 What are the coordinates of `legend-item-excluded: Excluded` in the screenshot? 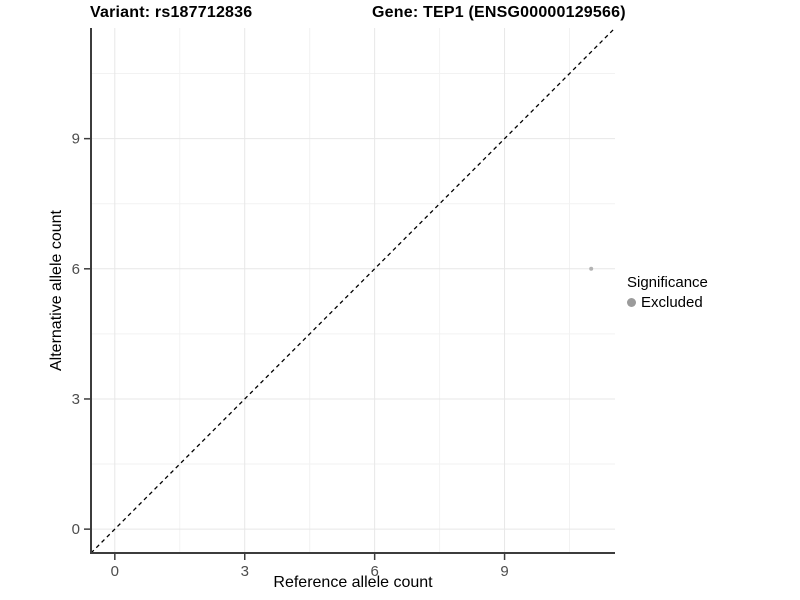 It's located at (667, 302).